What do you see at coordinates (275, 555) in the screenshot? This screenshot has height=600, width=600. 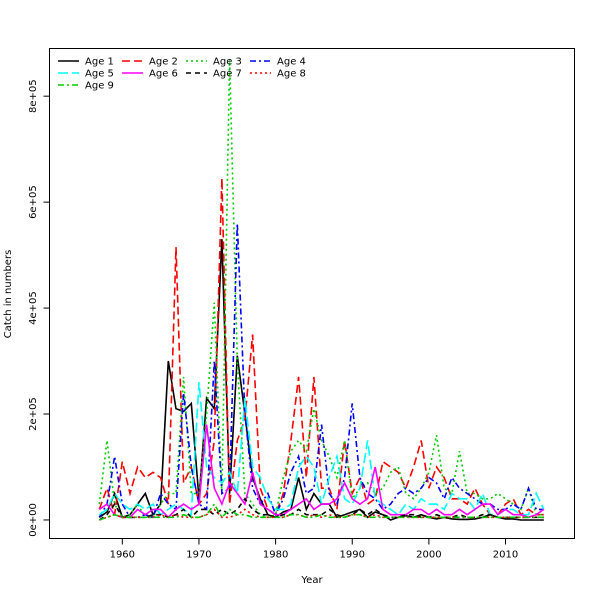 I see `x-tick-label-1980: 1980` at bounding box center [275, 555].